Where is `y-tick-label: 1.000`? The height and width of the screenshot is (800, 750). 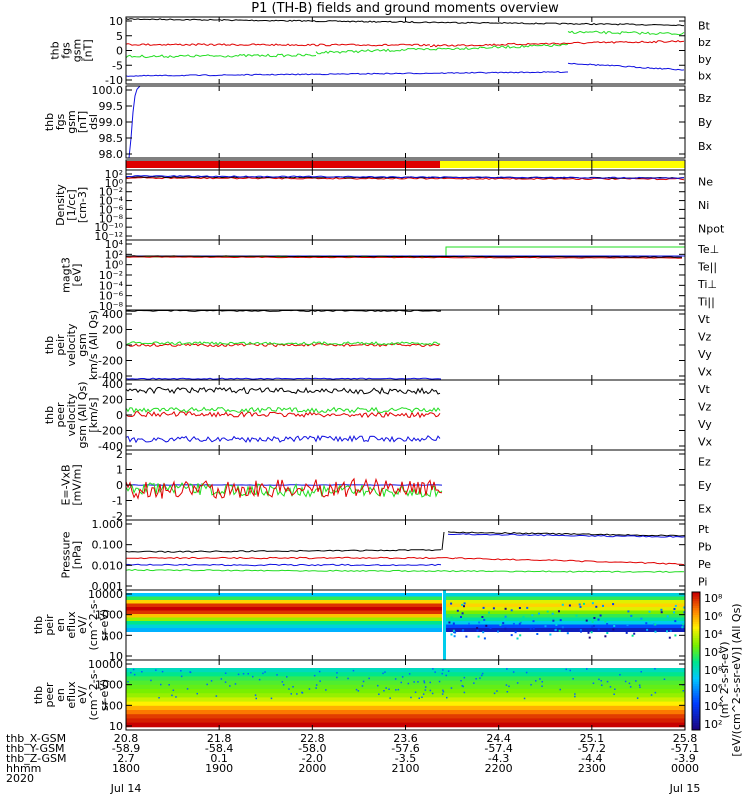 y-tick-label: 1.000 is located at coordinates (108, 524).